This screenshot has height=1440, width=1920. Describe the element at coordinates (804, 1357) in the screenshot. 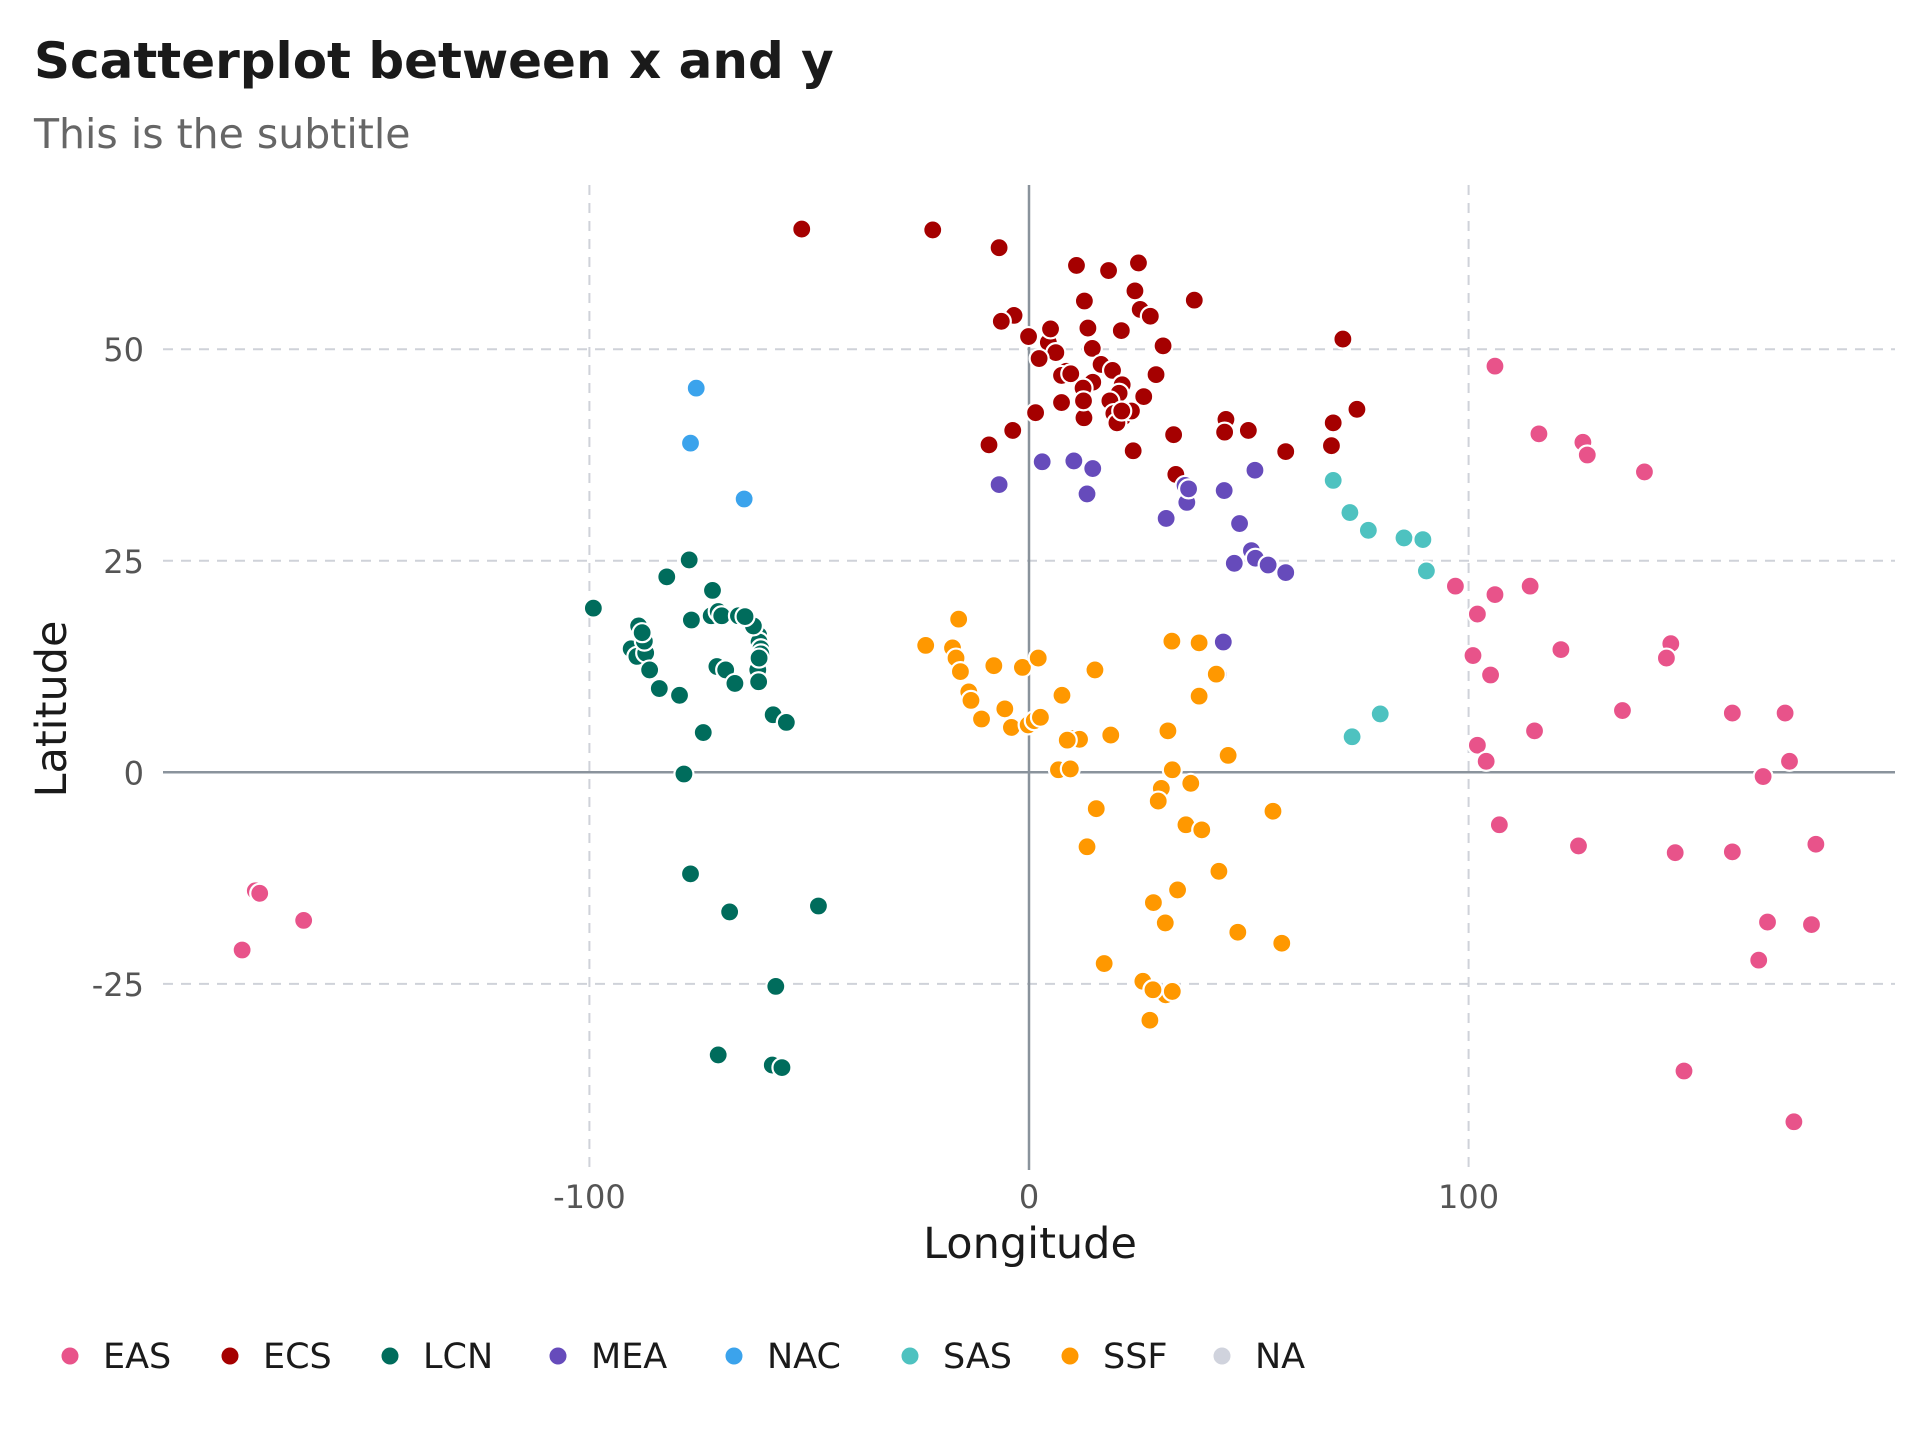

I see `legend-label-nac: NAC` at that location.